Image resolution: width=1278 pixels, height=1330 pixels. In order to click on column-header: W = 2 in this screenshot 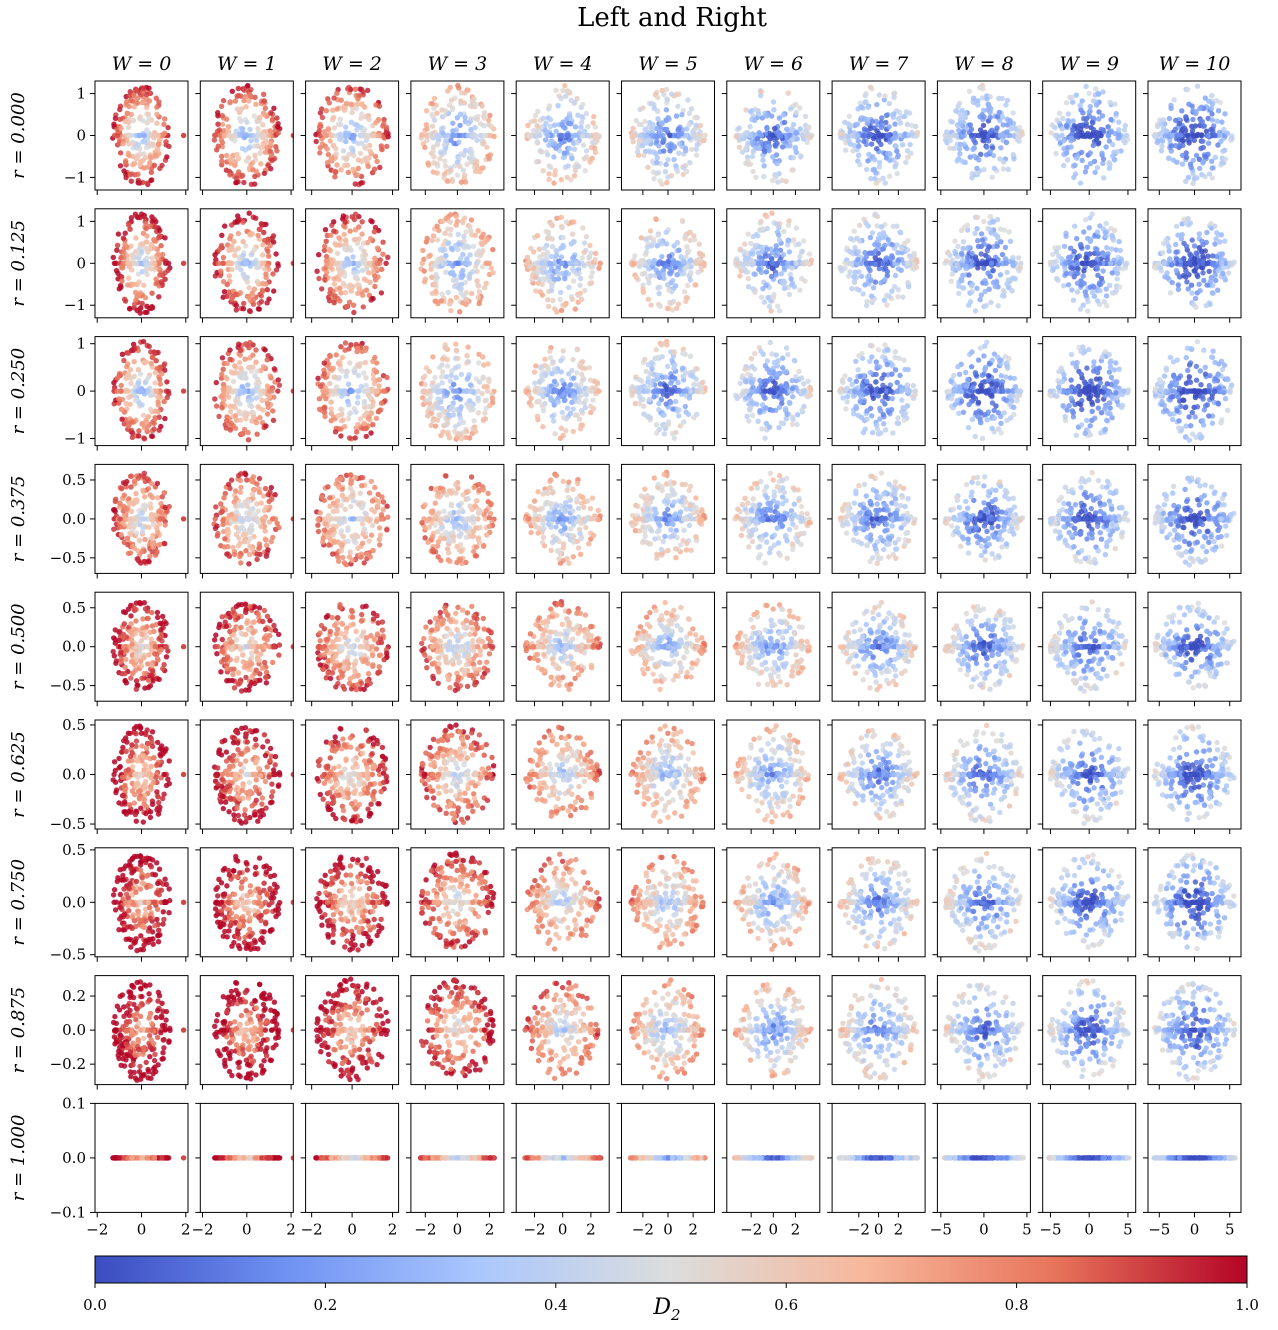, I will do `click(352, 64)`.